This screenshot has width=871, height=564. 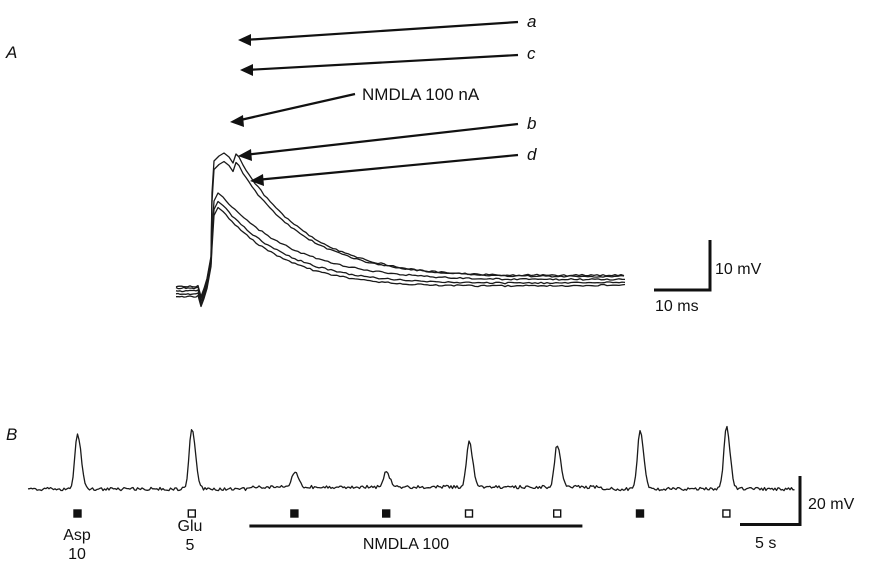 I want to click on trace-b, so click(x=400, y=252).